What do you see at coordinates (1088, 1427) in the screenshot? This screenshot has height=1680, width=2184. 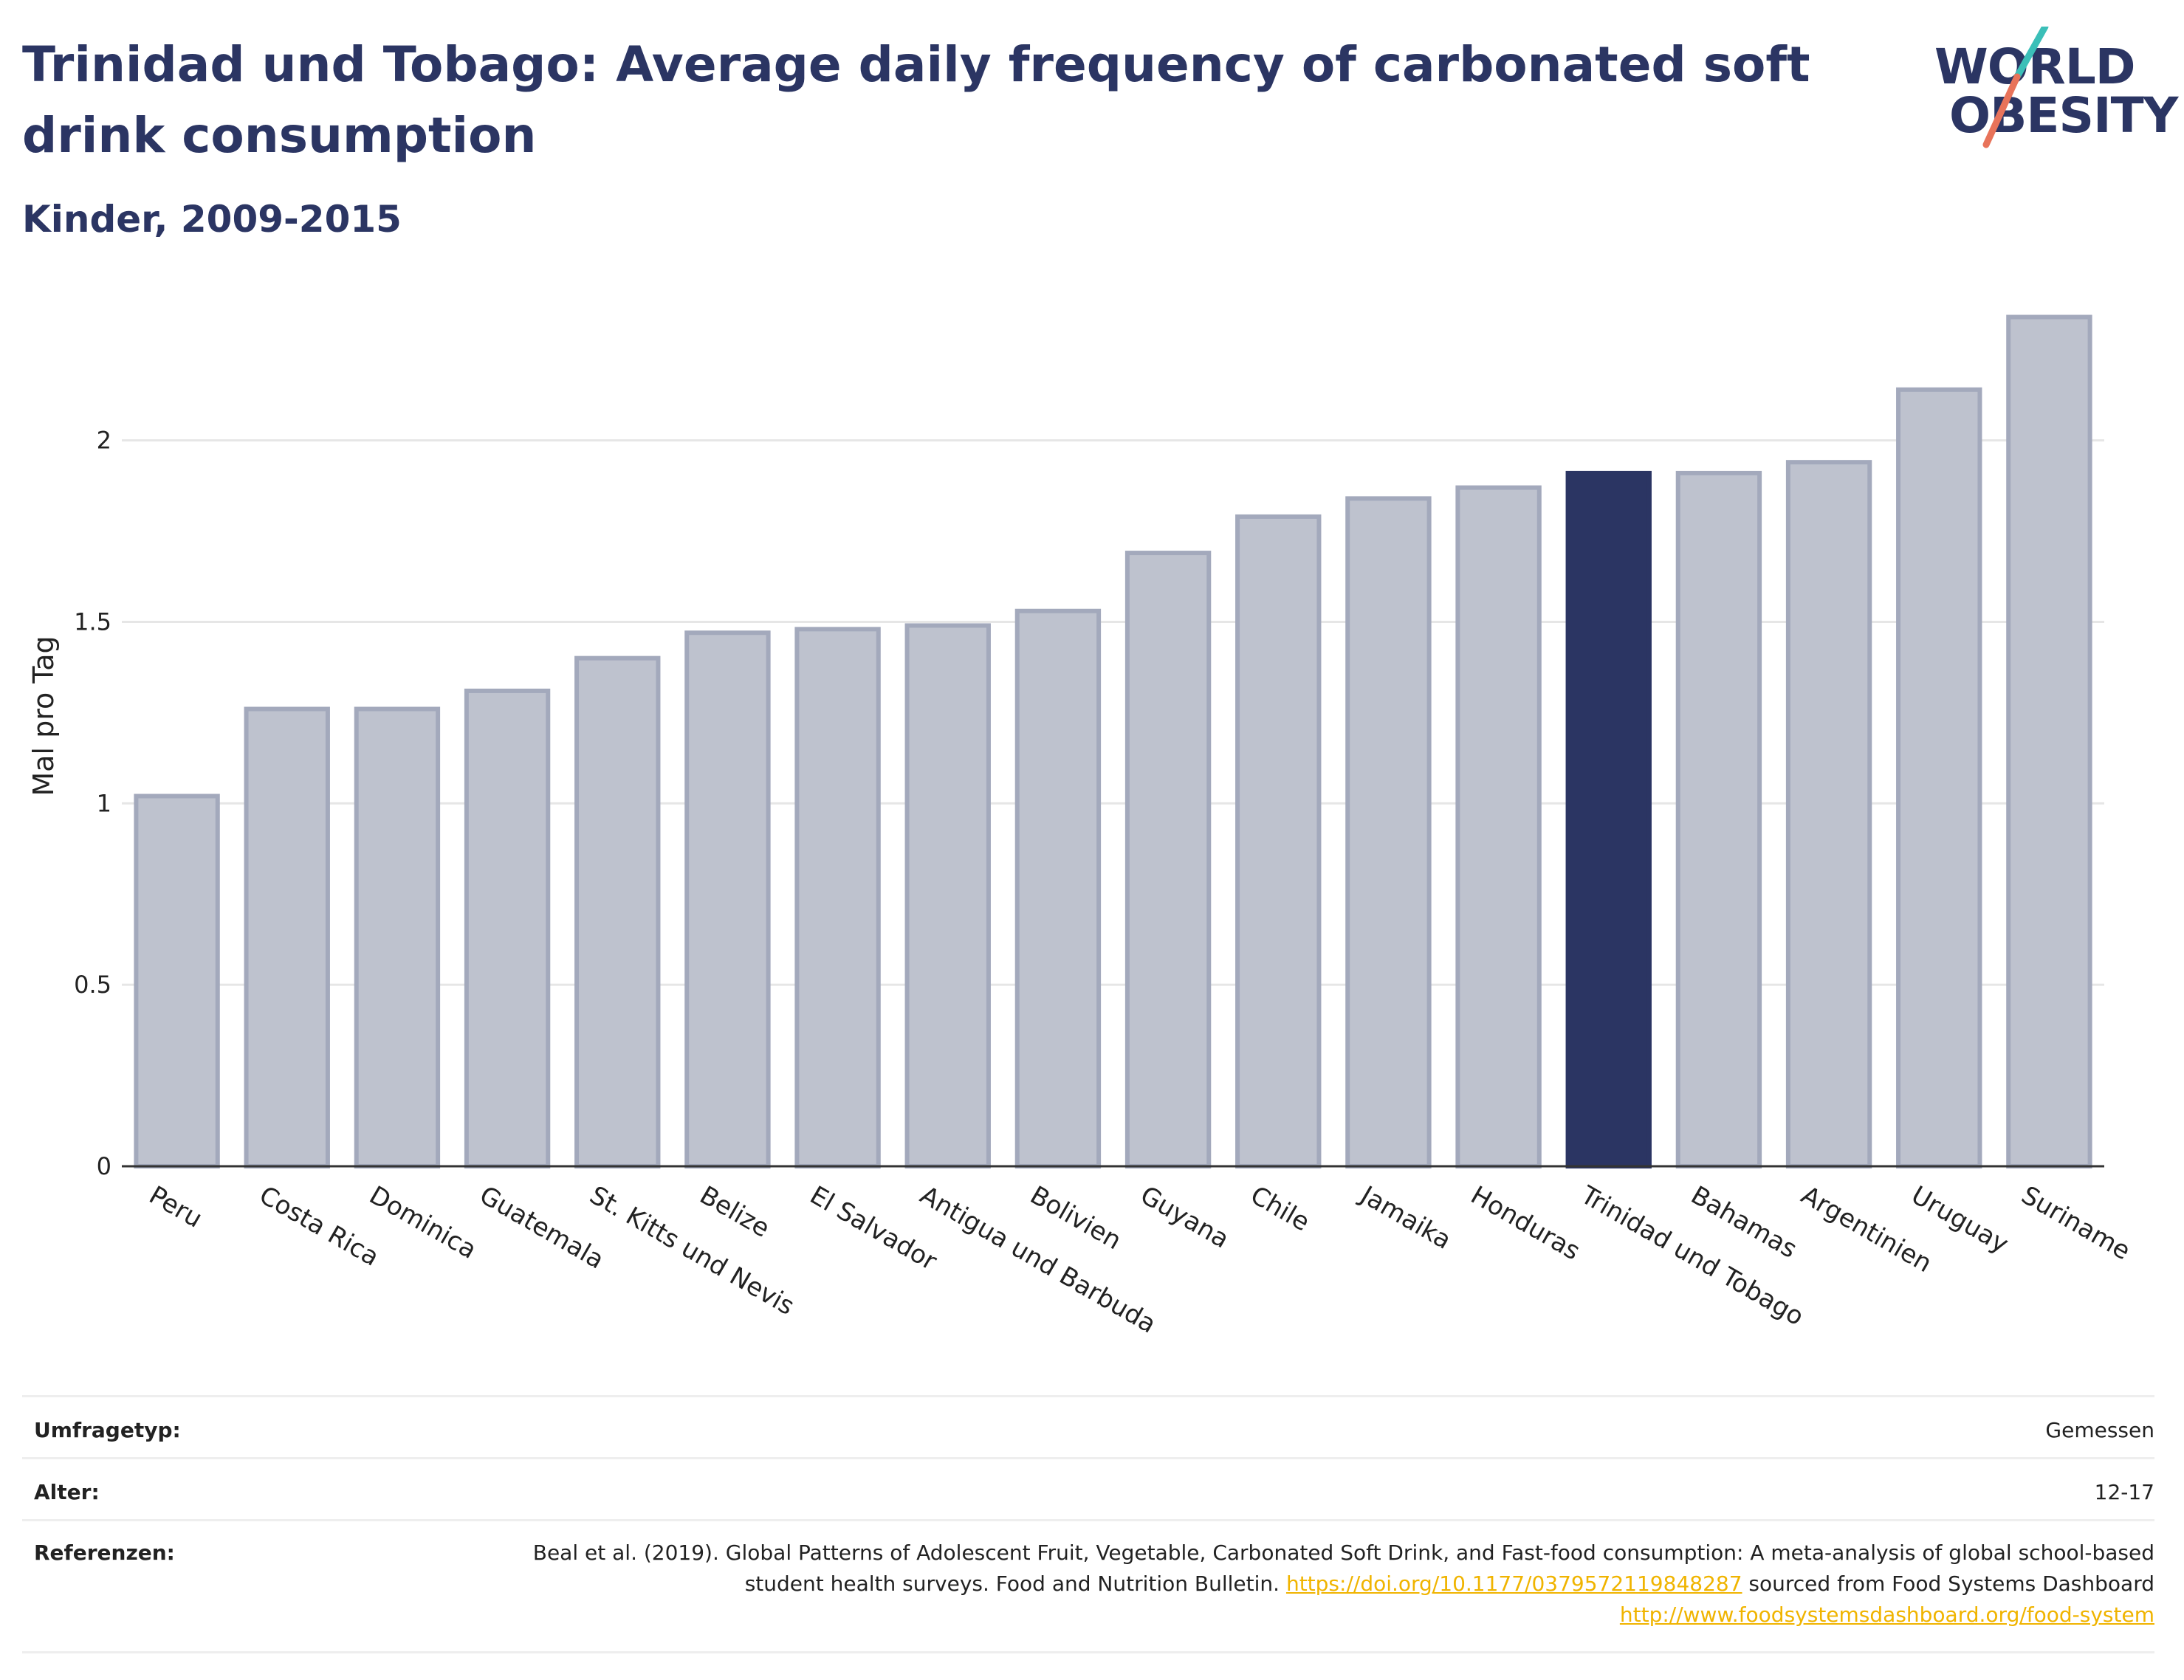 I see `survey-type-row: Umfragetyp: Gemessen` at bounding box center [1088, 1427].